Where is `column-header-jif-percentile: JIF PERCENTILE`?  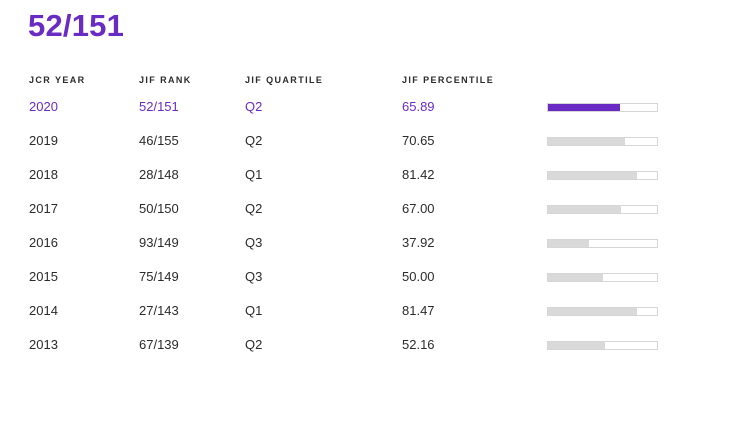 column-header-jif-percentile: JIF PERCENTILE is located at coordinates (448, 80).